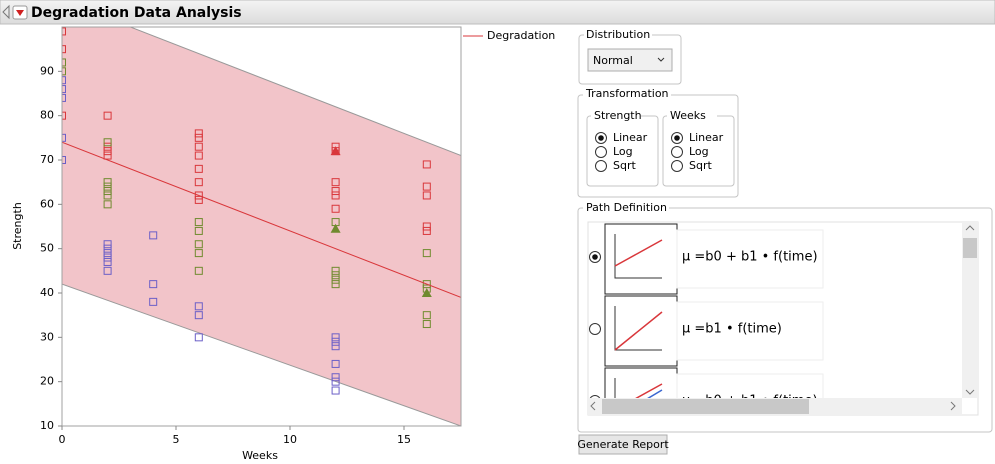 The width and height of the screenshot is (995, 464). Describe the element at coordinates (47, 292) in the screenshot. I see `y-tick-label: 40` at that location.